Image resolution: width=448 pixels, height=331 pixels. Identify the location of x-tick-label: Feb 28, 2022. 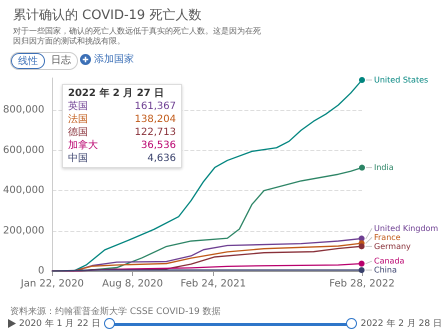
(362, 284).